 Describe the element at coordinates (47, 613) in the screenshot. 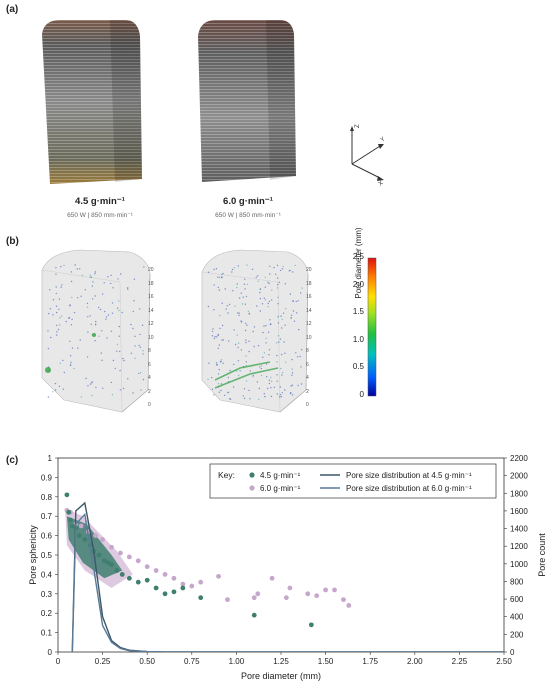

I see `y-tick-label: 0.2` at that location.